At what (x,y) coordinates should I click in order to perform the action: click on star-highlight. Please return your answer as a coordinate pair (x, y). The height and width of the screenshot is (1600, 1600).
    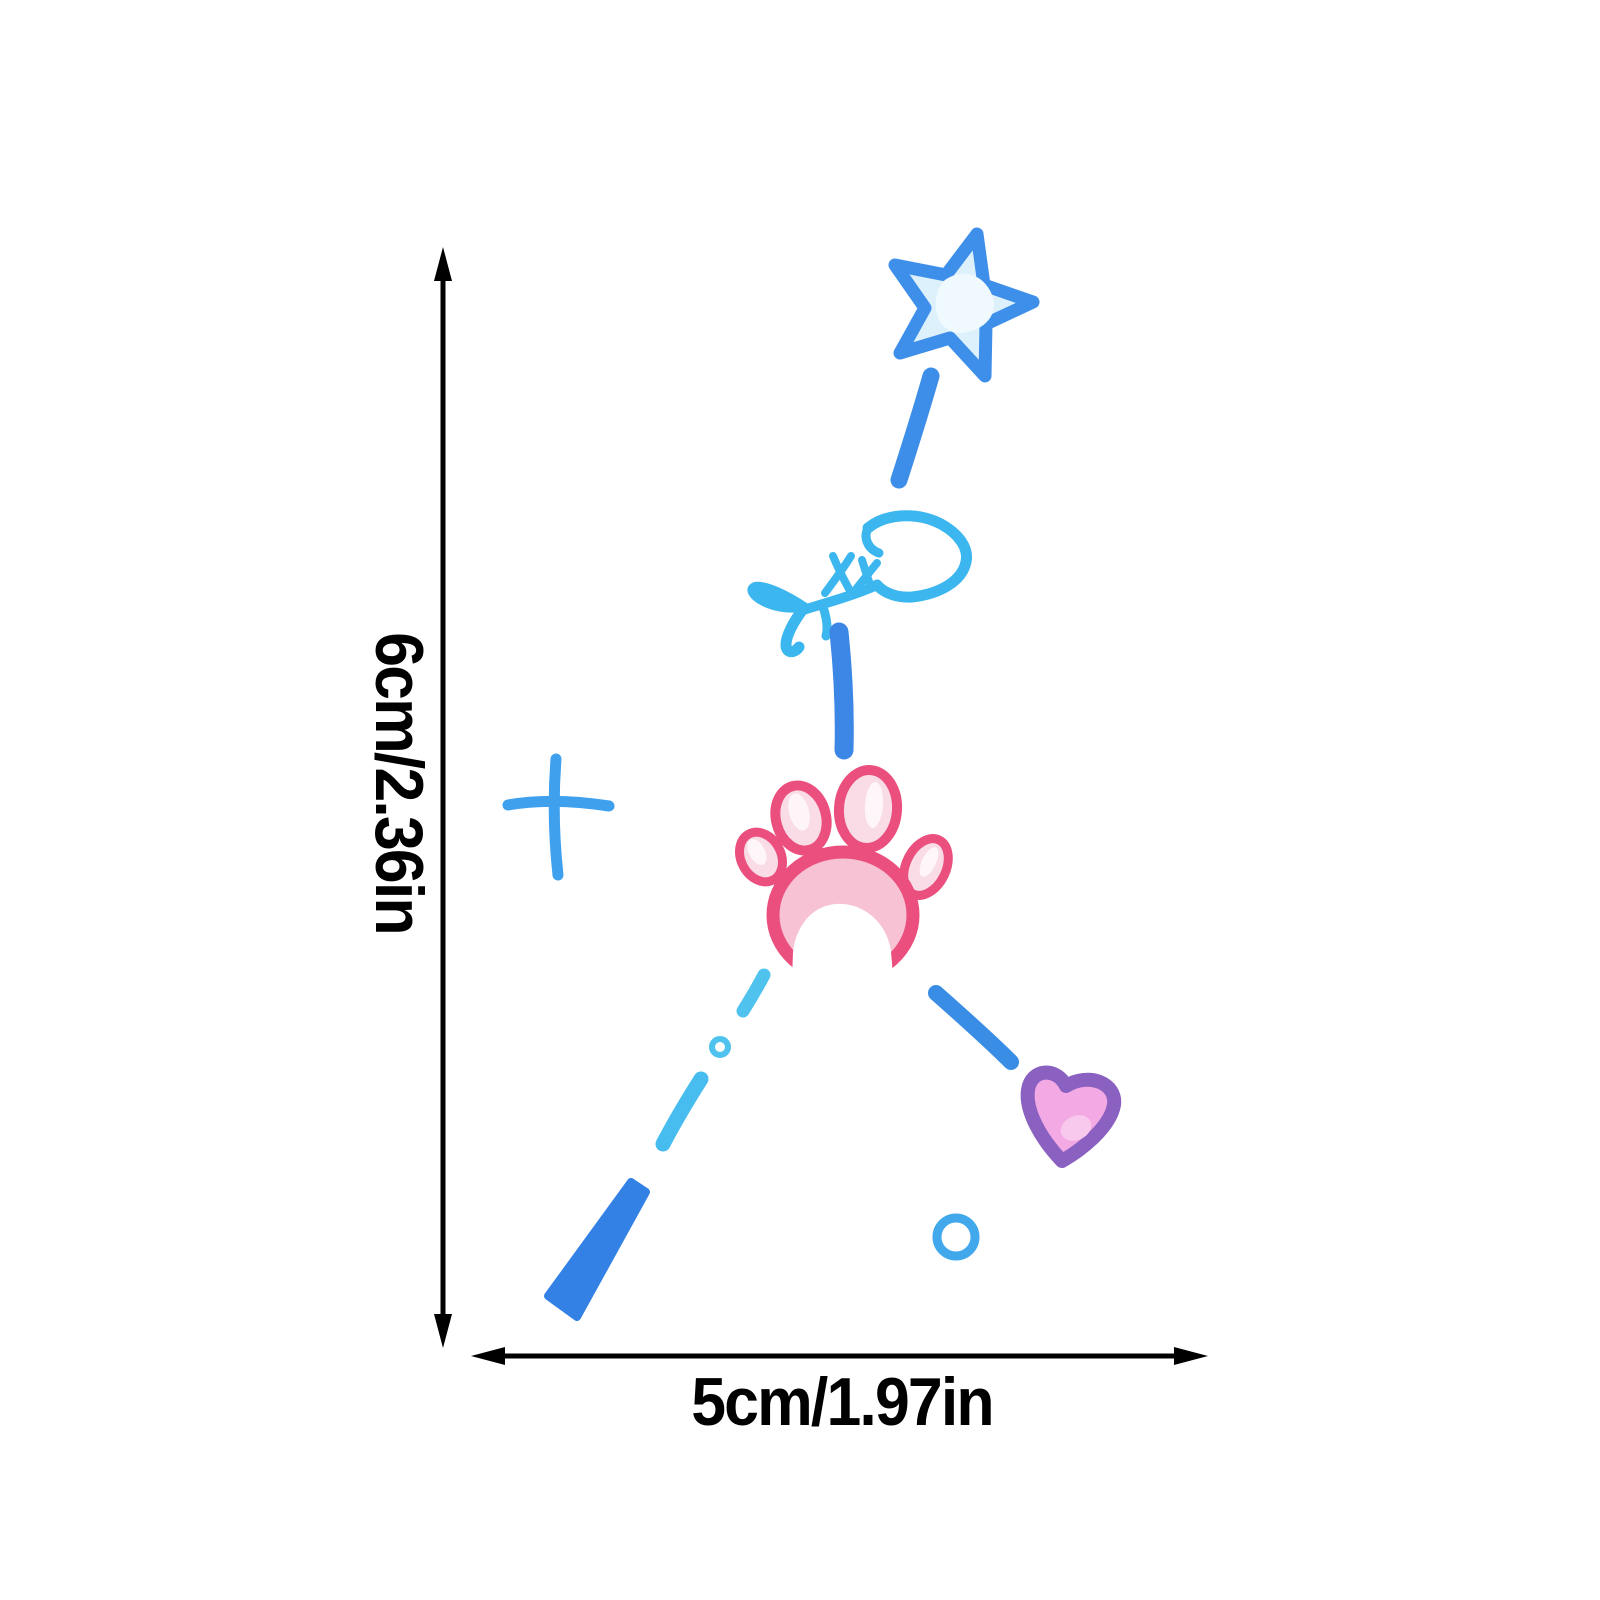
    Looking at the image, I should click on (964, 303).